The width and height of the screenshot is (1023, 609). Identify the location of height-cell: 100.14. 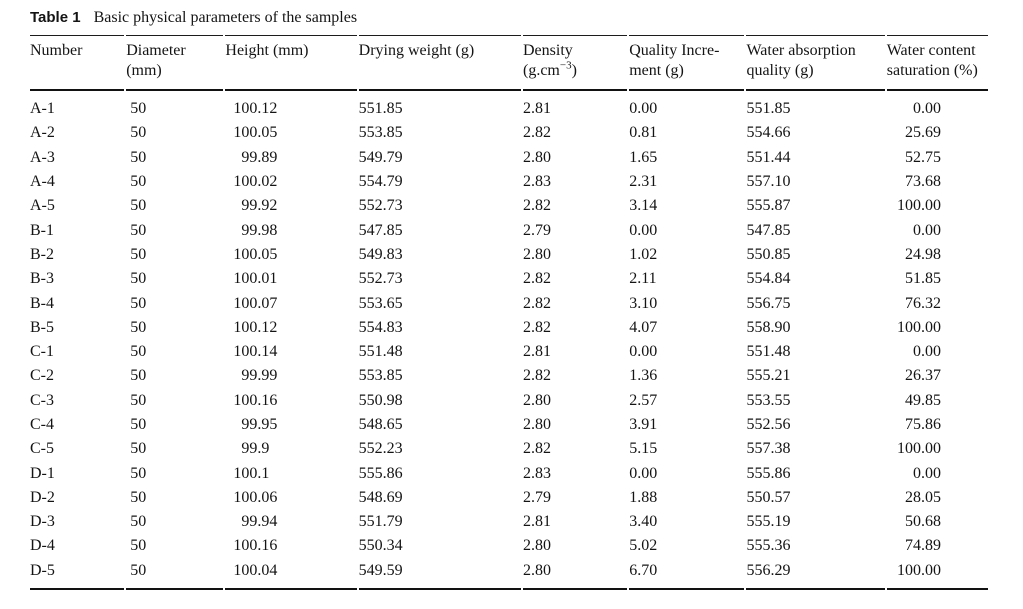
(255, 352).